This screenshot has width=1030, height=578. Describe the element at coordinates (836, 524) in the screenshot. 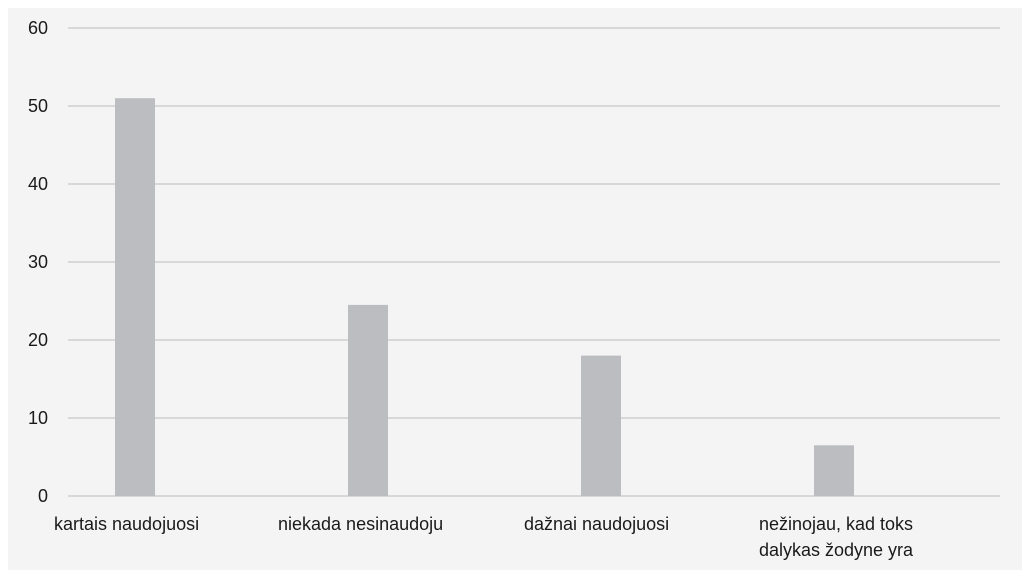

I see `x-category-label-line: nežinojau, kad toks` at that location.